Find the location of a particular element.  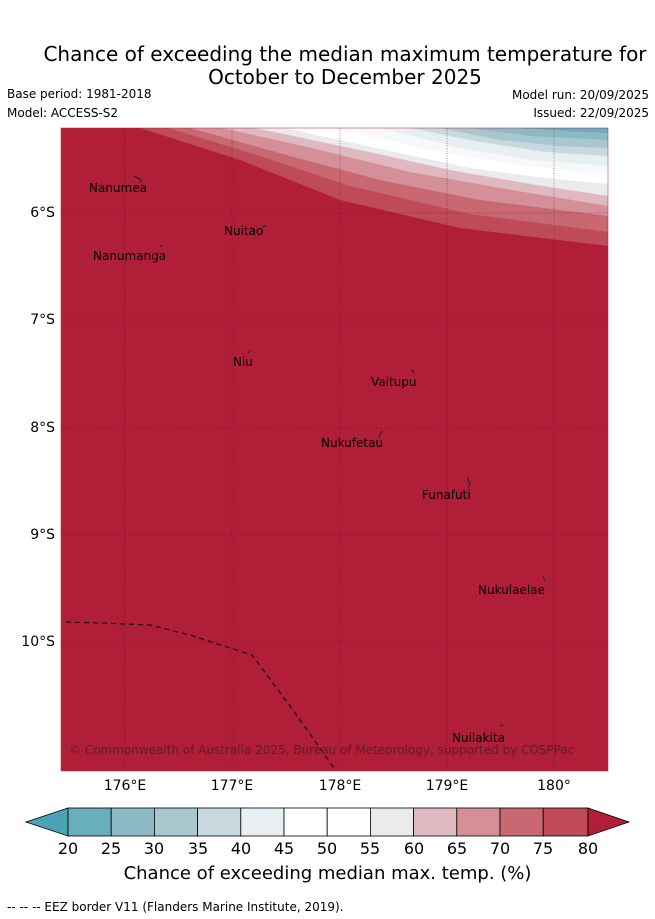

colorbar is located at coordinates (327, 822).